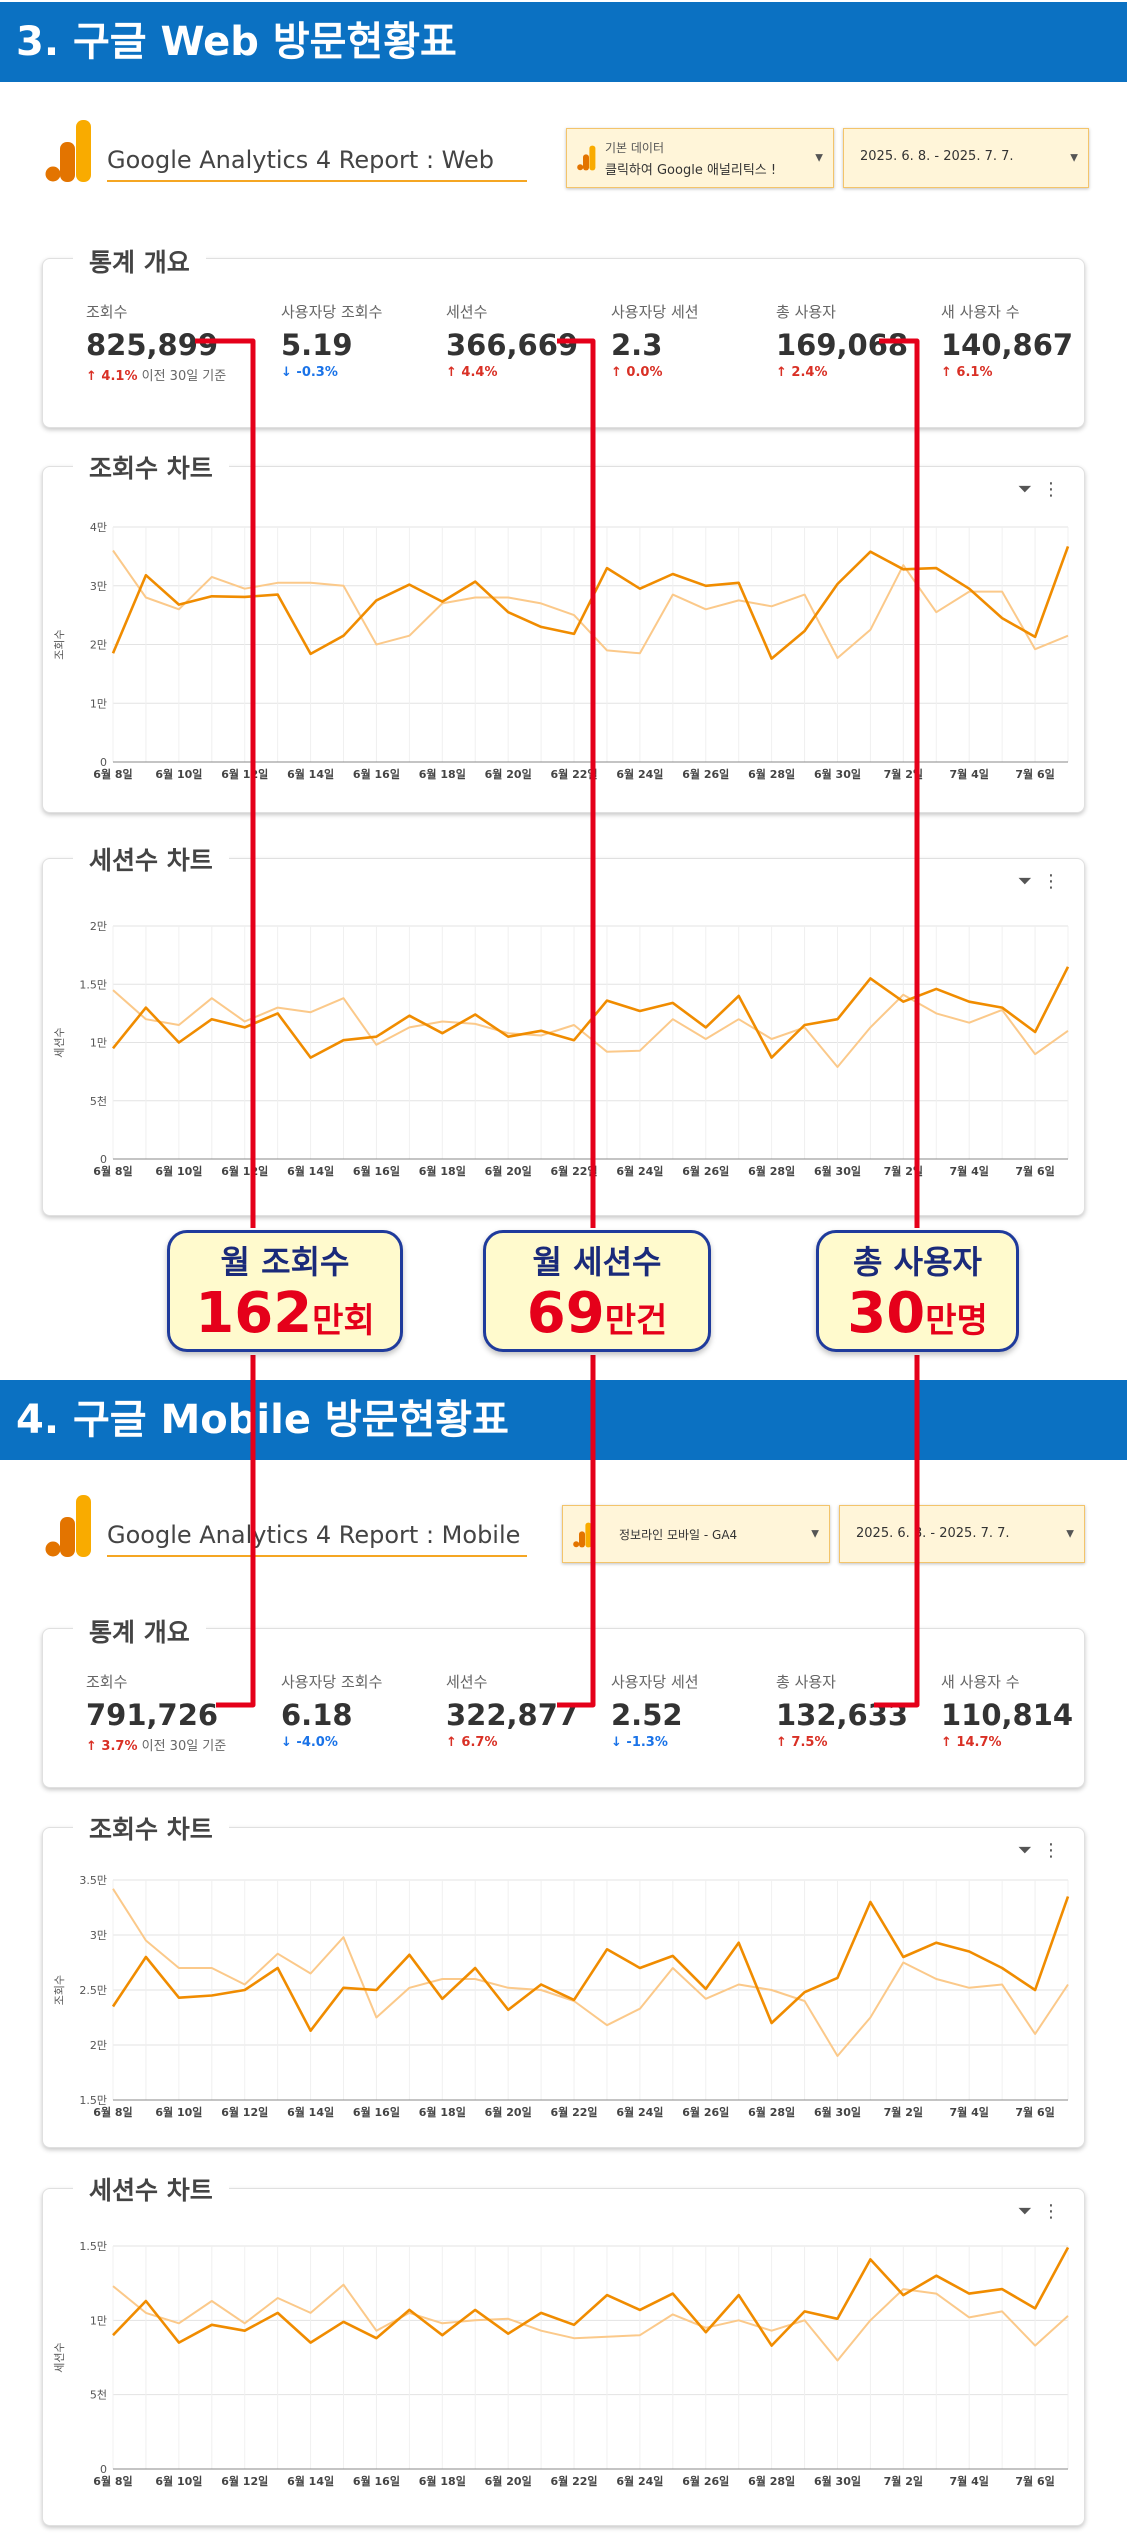 The image size is (1127, 2536). I want to click on y-axis-label: 세션수, so click(59, 2357).